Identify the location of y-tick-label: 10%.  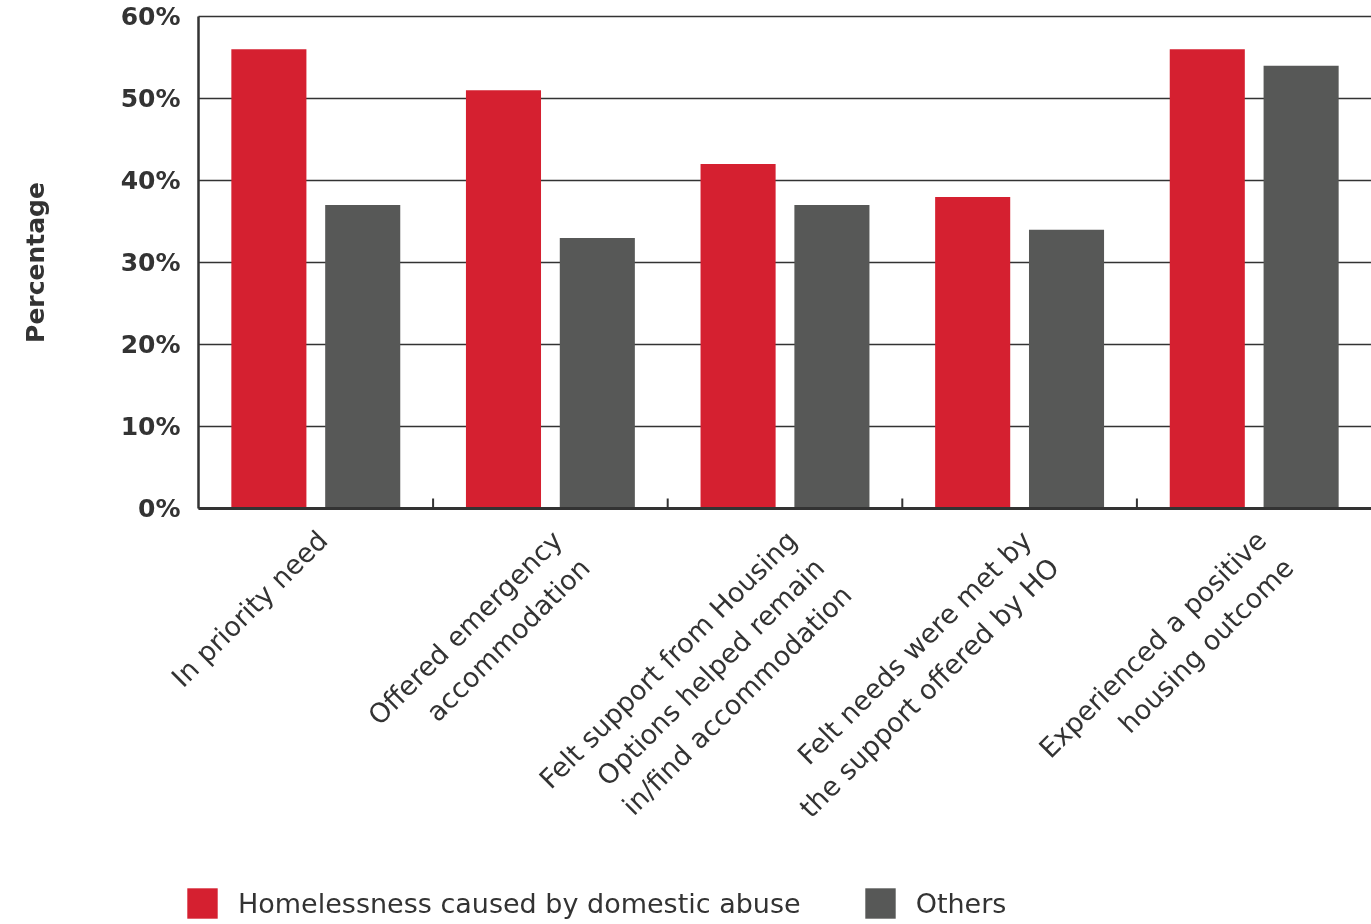
(150, 426).